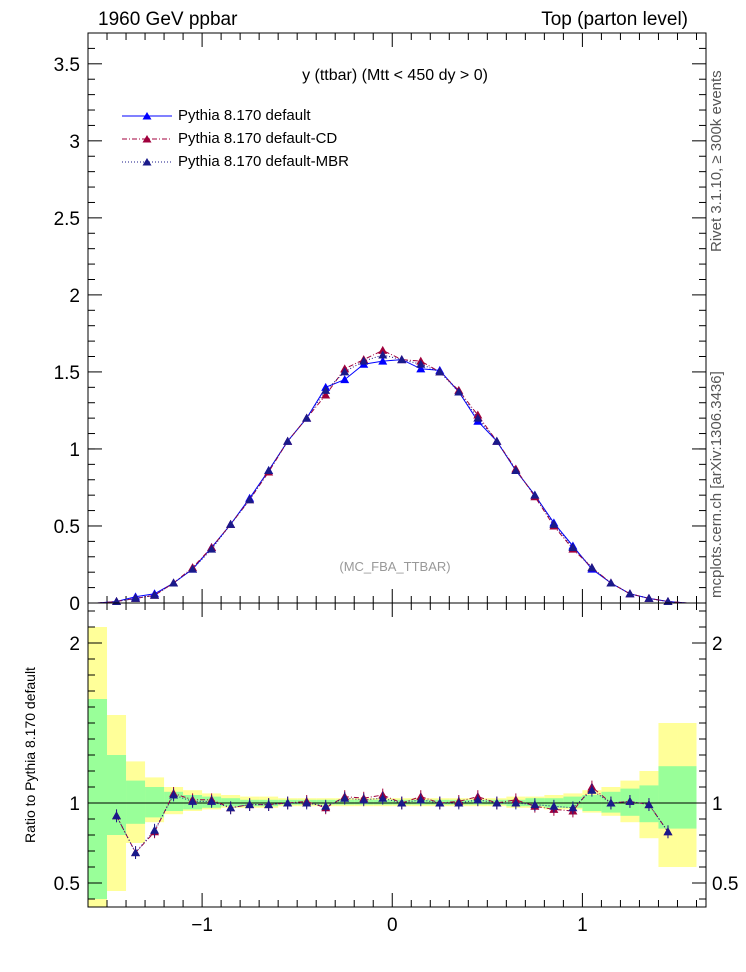  I want to click on ratio-y-tick-label-right: 1, so click(717, 804).